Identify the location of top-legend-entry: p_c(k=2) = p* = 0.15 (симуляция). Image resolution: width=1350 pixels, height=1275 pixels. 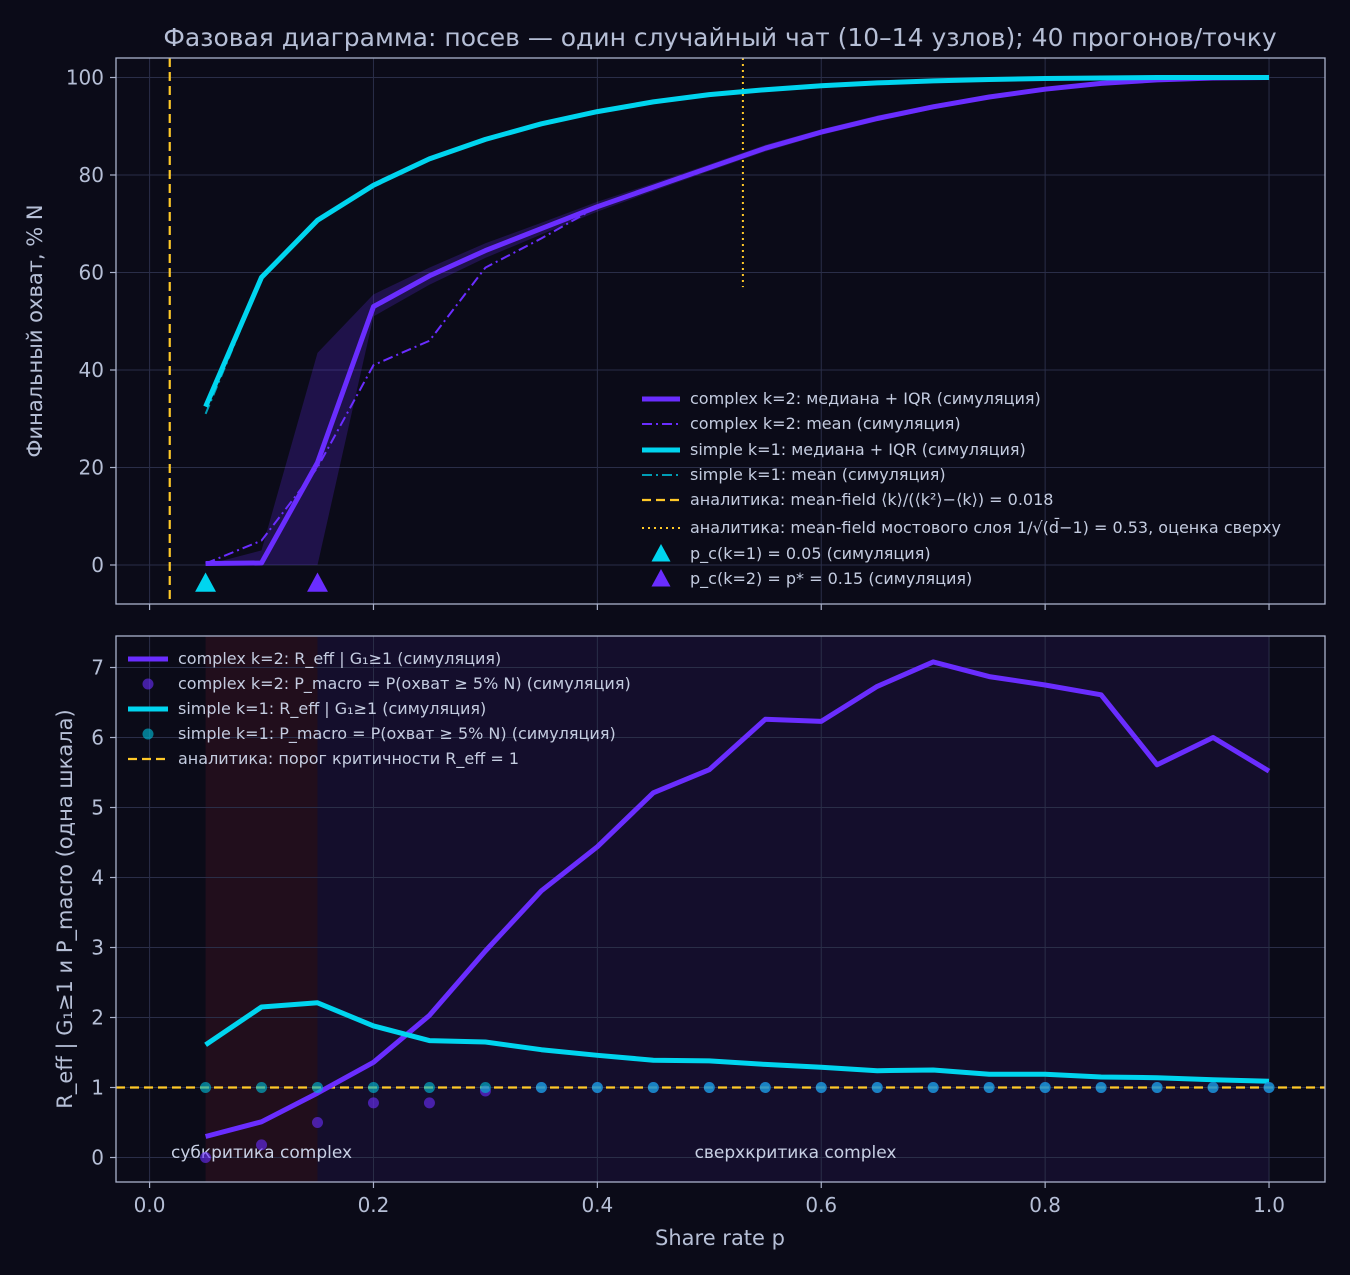
(811, 579).